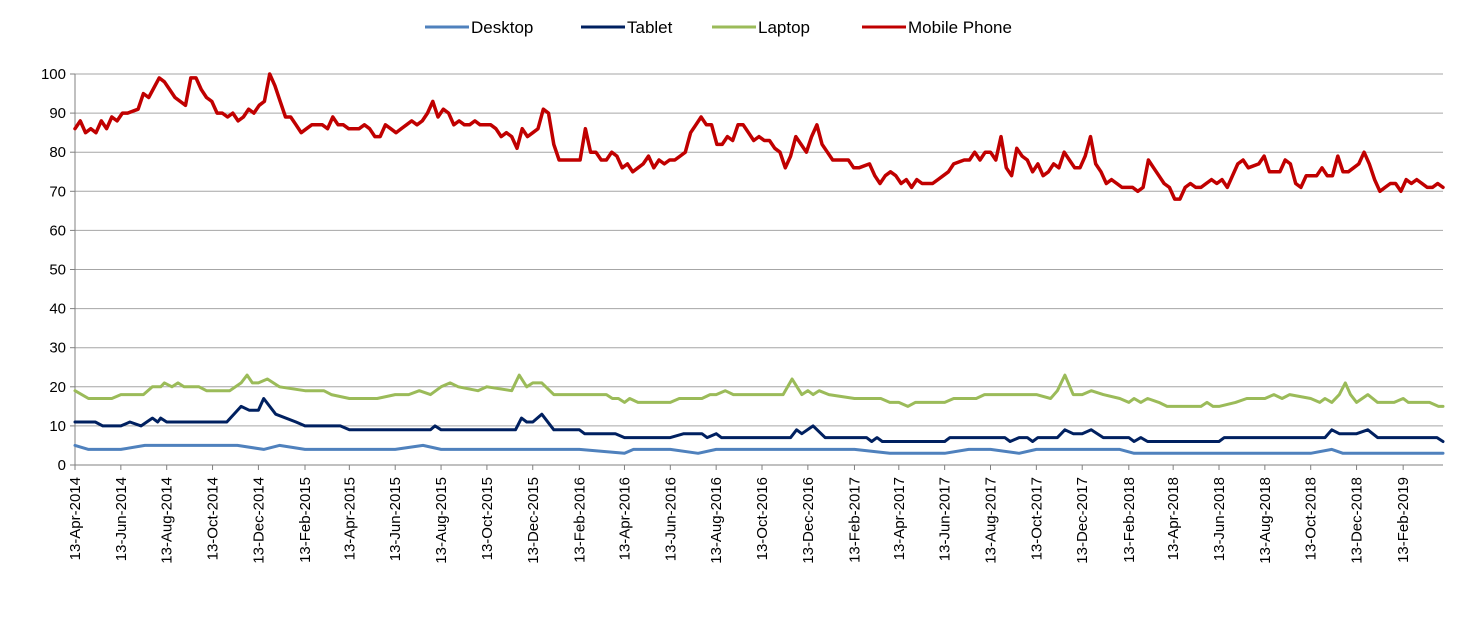 The image size is (1470, 632). What do you see at coordinates (258, 520) in the screenshot?
I see `x-tick-label: 13-Dec-2014` at bounding box center [258, 520].